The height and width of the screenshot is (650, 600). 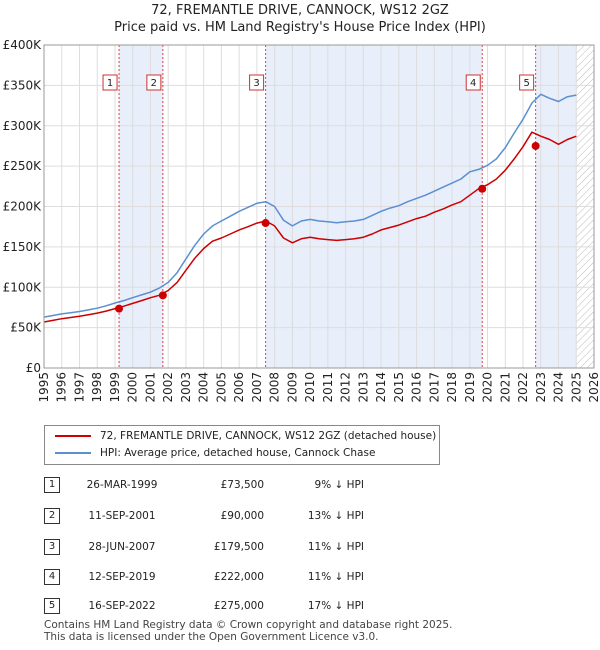 What do you see at coordinates (399, 387) in the screenshot?
I see `x-tick-label: 2015` at bounding box center [399, 387].